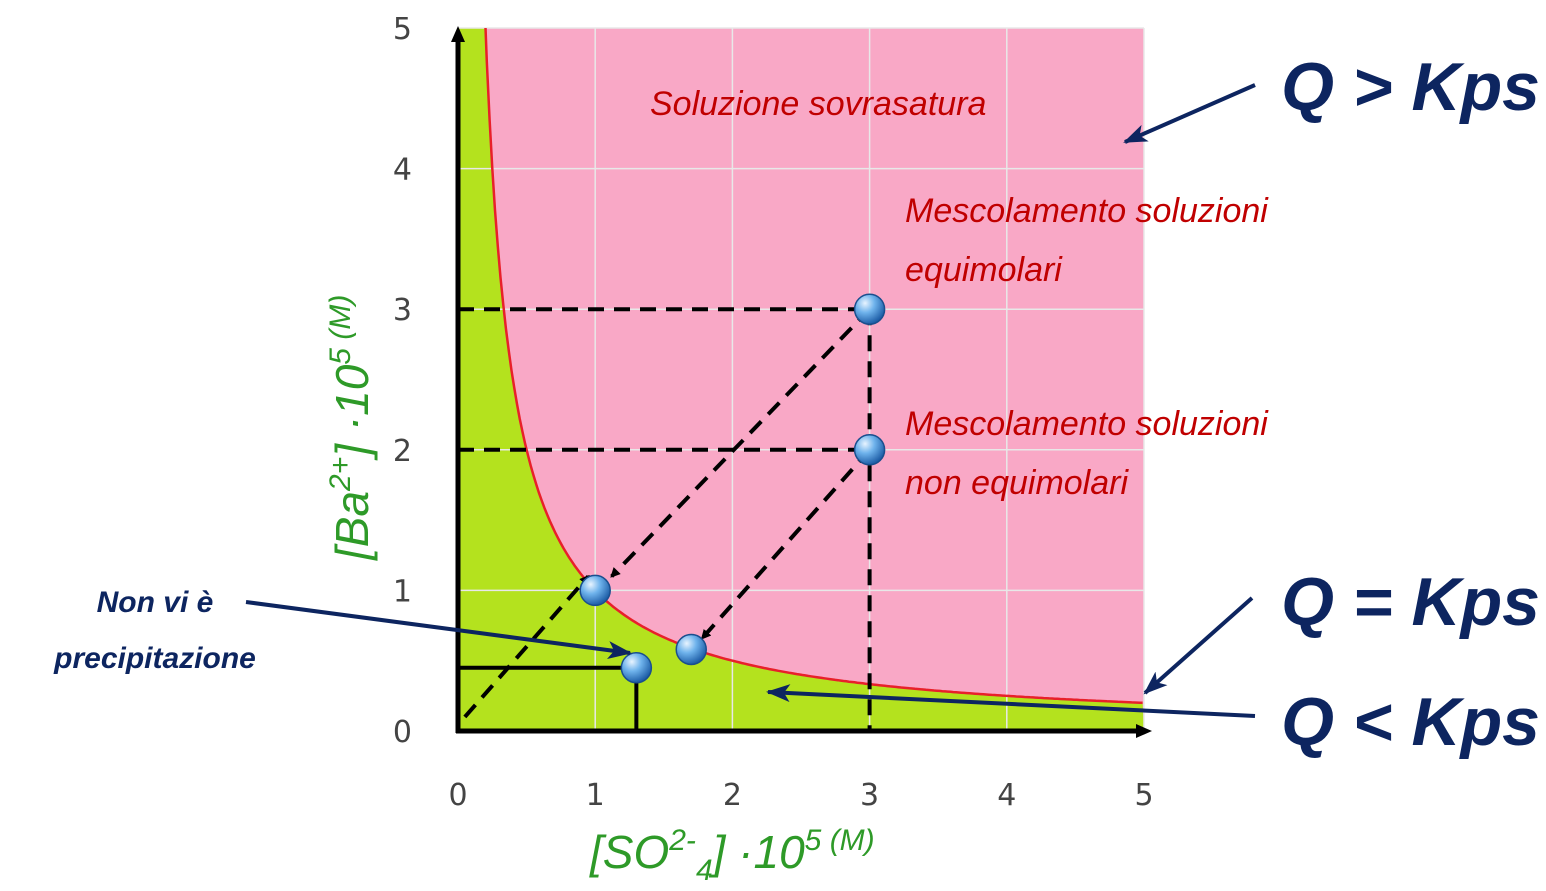  Describe the element at coordinates (1189, 113) in the screenshot. I see `callout-arrow-q-greater` at that location.